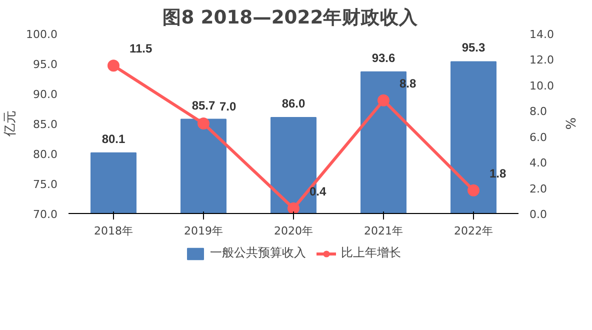  What do you see at coordinates (569, 123) in the screenshot?
I see `y2-axis-title: %` at bounding box center [569, 123].